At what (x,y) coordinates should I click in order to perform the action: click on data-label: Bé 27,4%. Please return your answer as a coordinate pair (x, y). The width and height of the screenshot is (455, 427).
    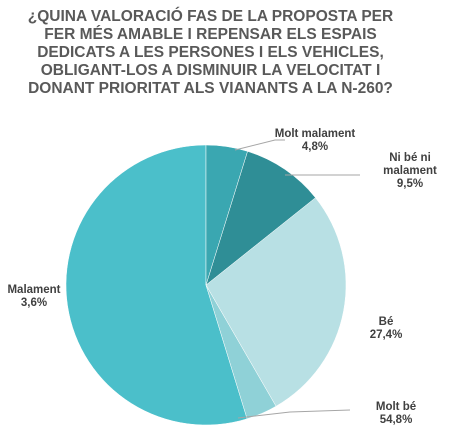
    Looking at the image, I should click on (386, 329).